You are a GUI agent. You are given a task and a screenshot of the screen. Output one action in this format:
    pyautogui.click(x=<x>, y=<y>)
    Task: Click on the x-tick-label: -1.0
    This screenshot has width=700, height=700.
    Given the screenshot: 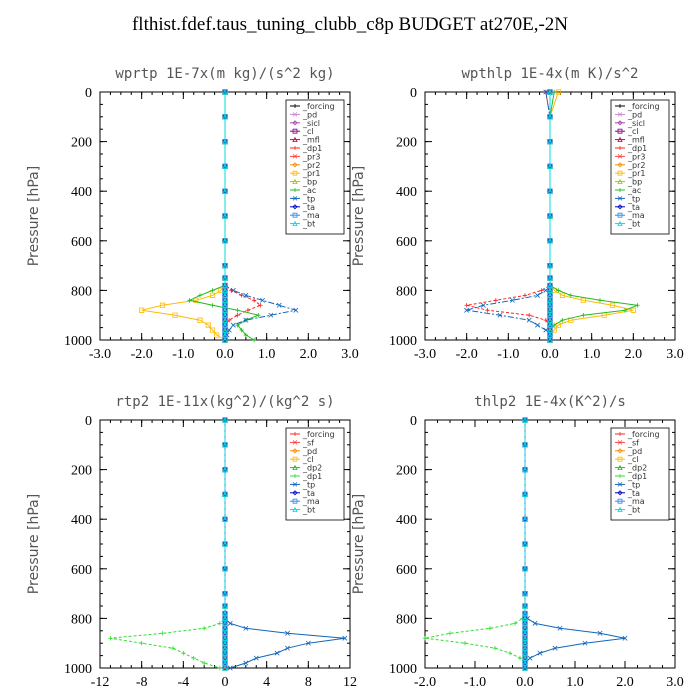 What is the action you would take?
    pyautogui.click(x=508, y=354)
    